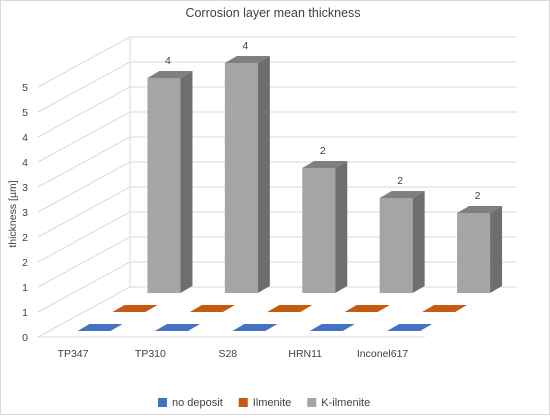  I want to click on x-tick-label: TP310, so click(150, 354).